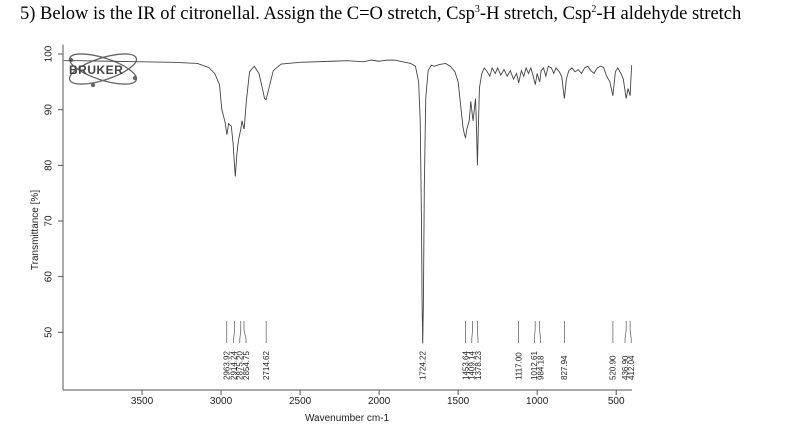  I want to click on y-tick-label: 100, so click(49, 53).